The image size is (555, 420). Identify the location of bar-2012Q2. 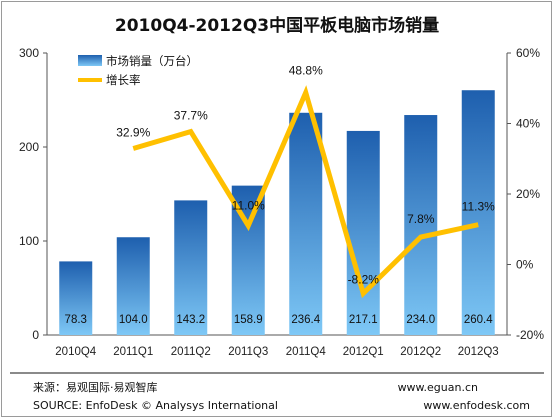
(421, 225).